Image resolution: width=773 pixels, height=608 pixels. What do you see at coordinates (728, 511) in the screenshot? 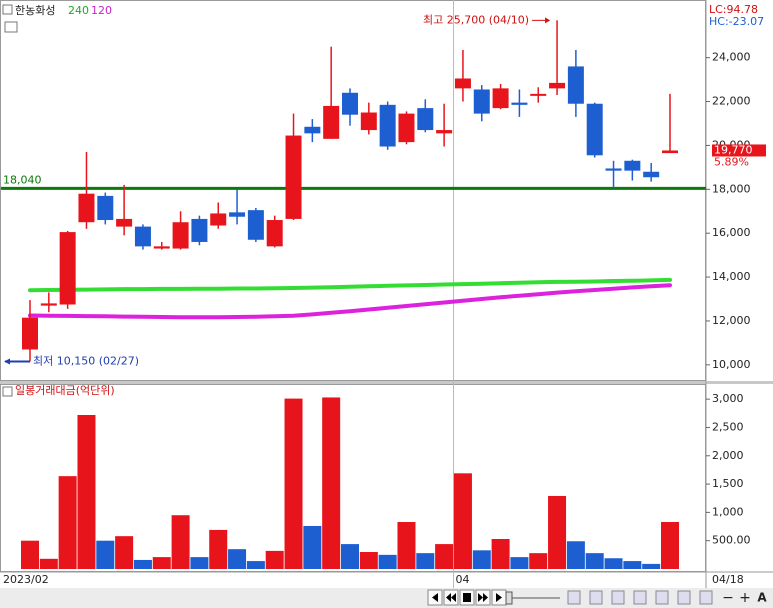
I see `y-tick-label: 1,000` at bounding box center [728, 511].